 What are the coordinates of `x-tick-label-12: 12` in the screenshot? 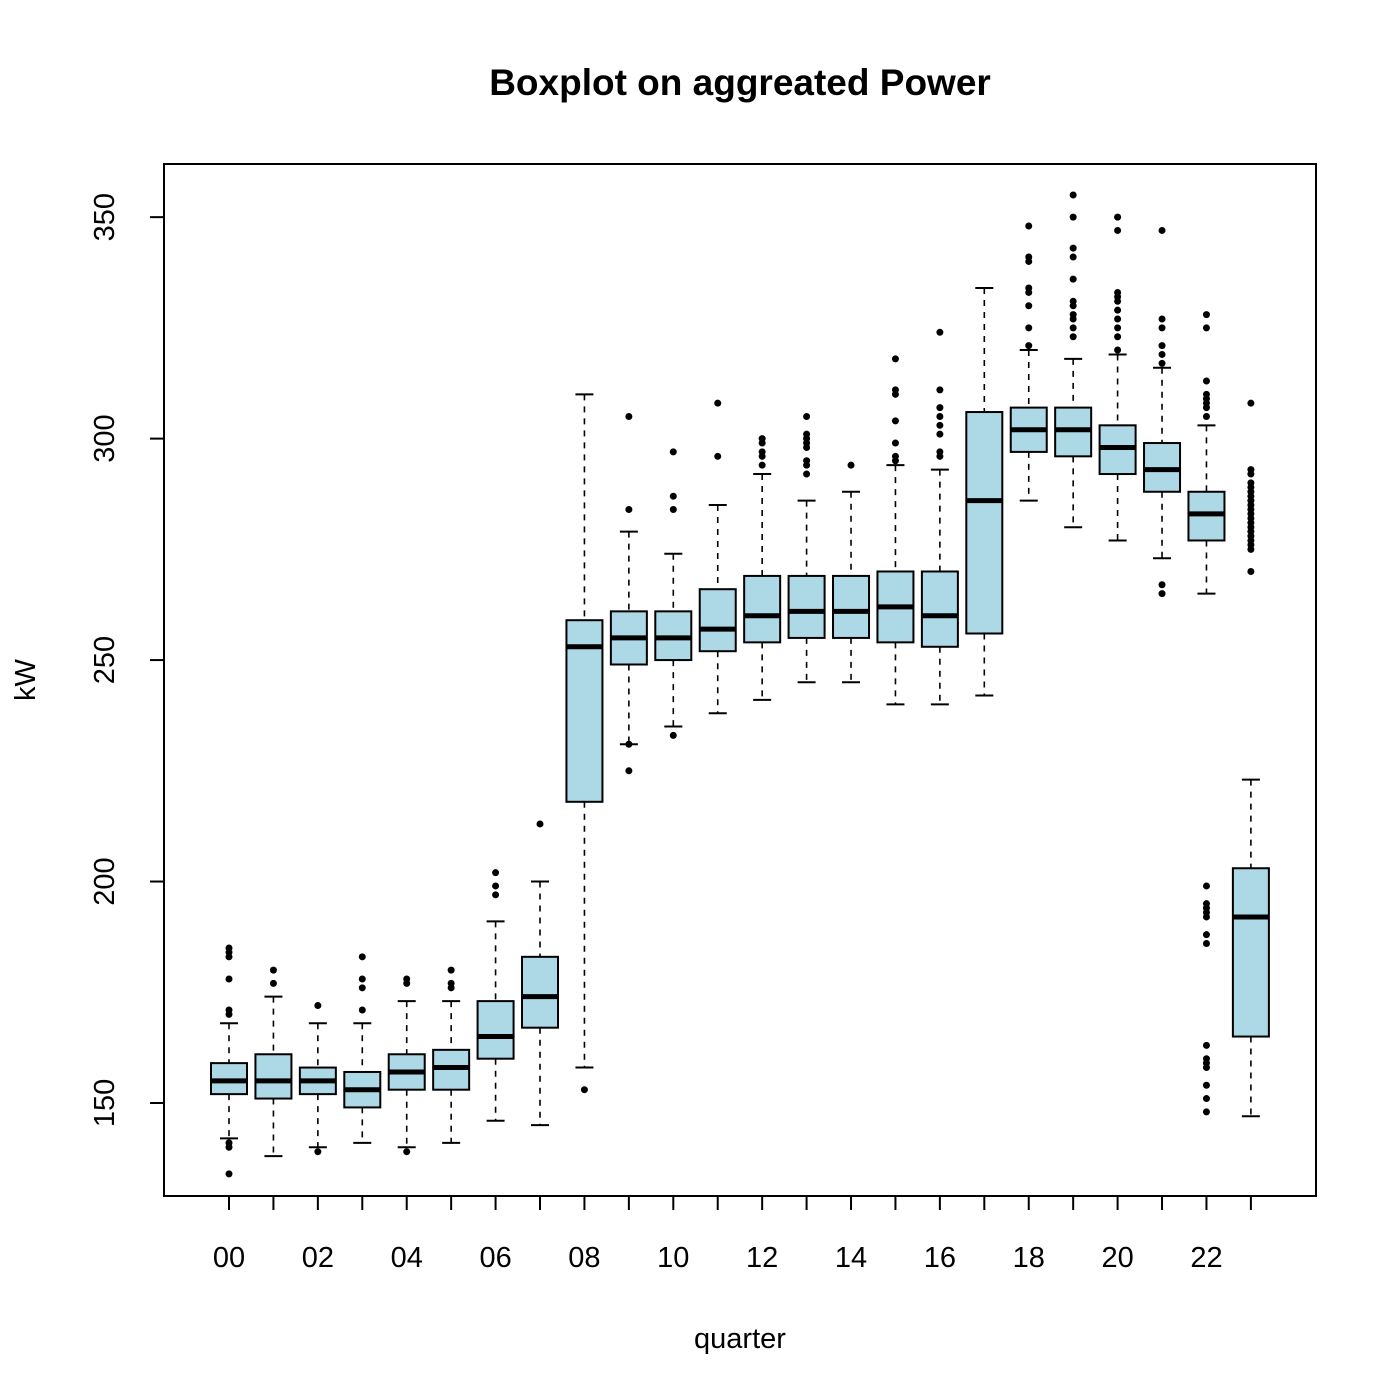 It's located at (762, 1258).